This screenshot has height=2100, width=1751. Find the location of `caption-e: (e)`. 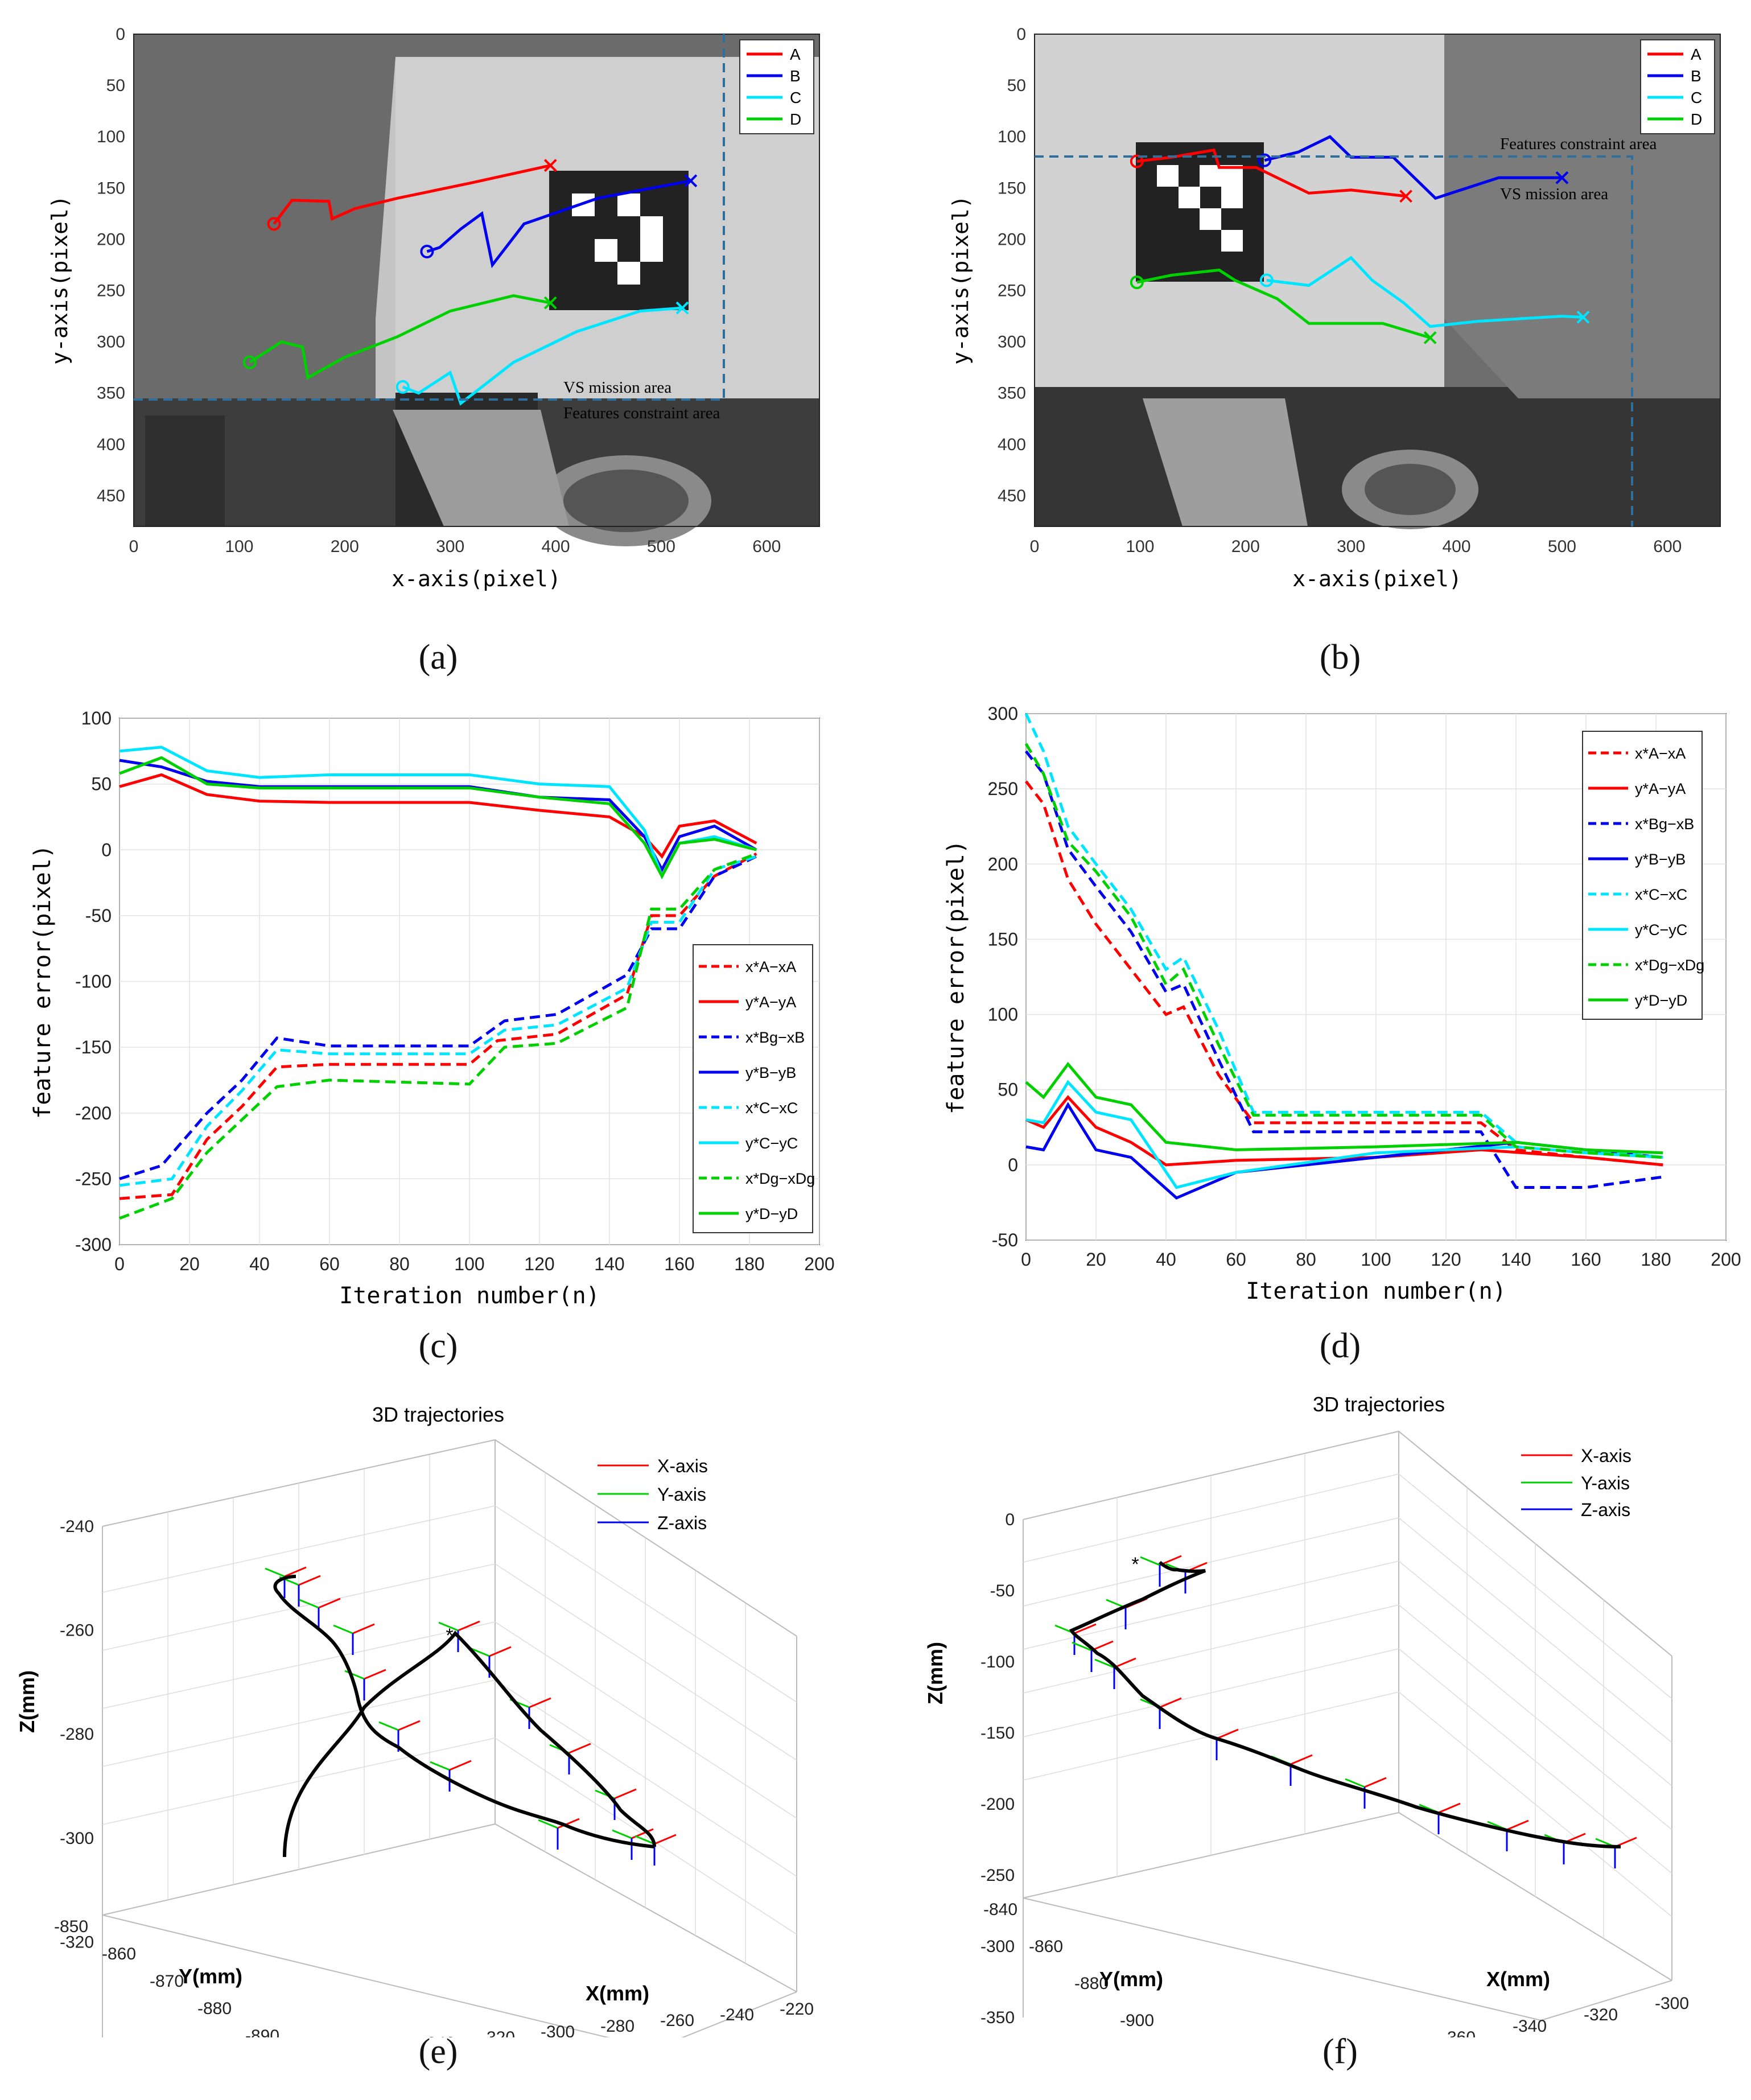

caption-e: (e) is located at coordinates (438, 2051).